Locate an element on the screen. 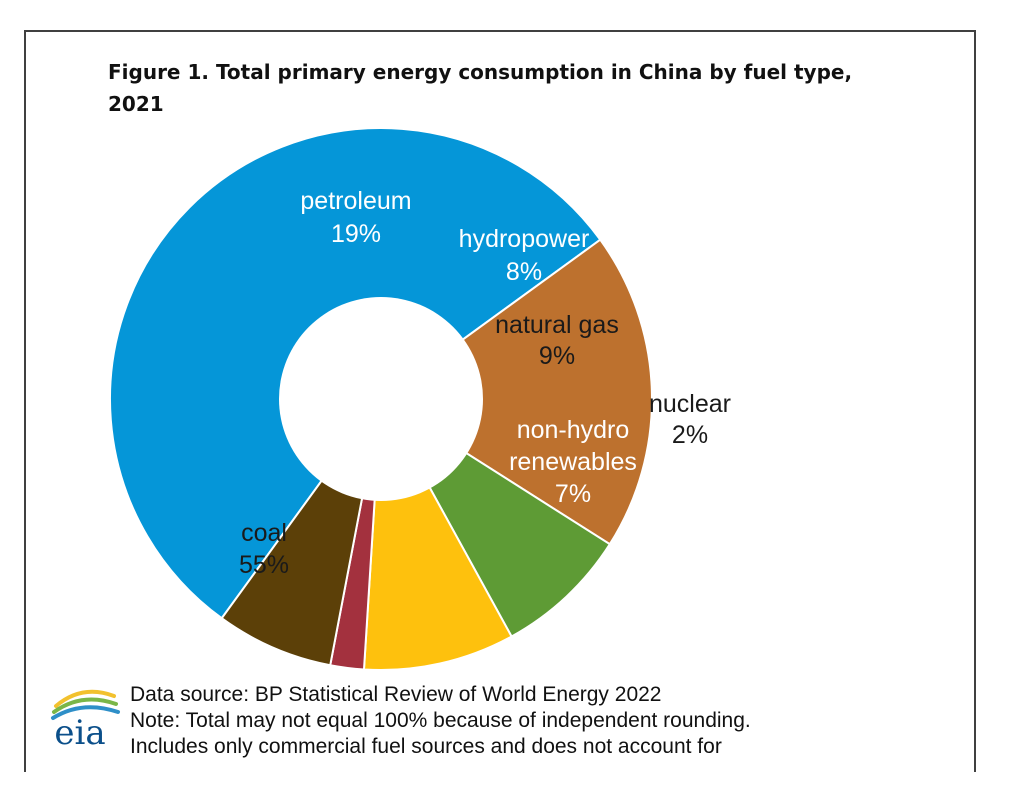 The image size is (1010, 802). label-hydropower: hydropower is located at coordinates (524, 239).